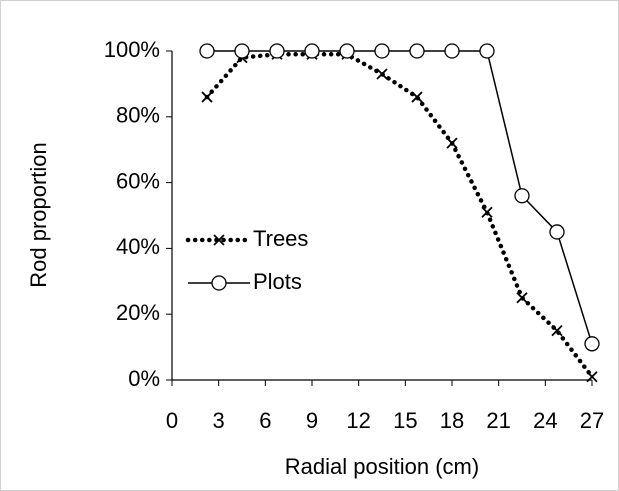 This screenshot has width=619, height=491. Describe the element at coordinates (452, 420) in the screenshot. I see `x-tick-label: 18` at that location.